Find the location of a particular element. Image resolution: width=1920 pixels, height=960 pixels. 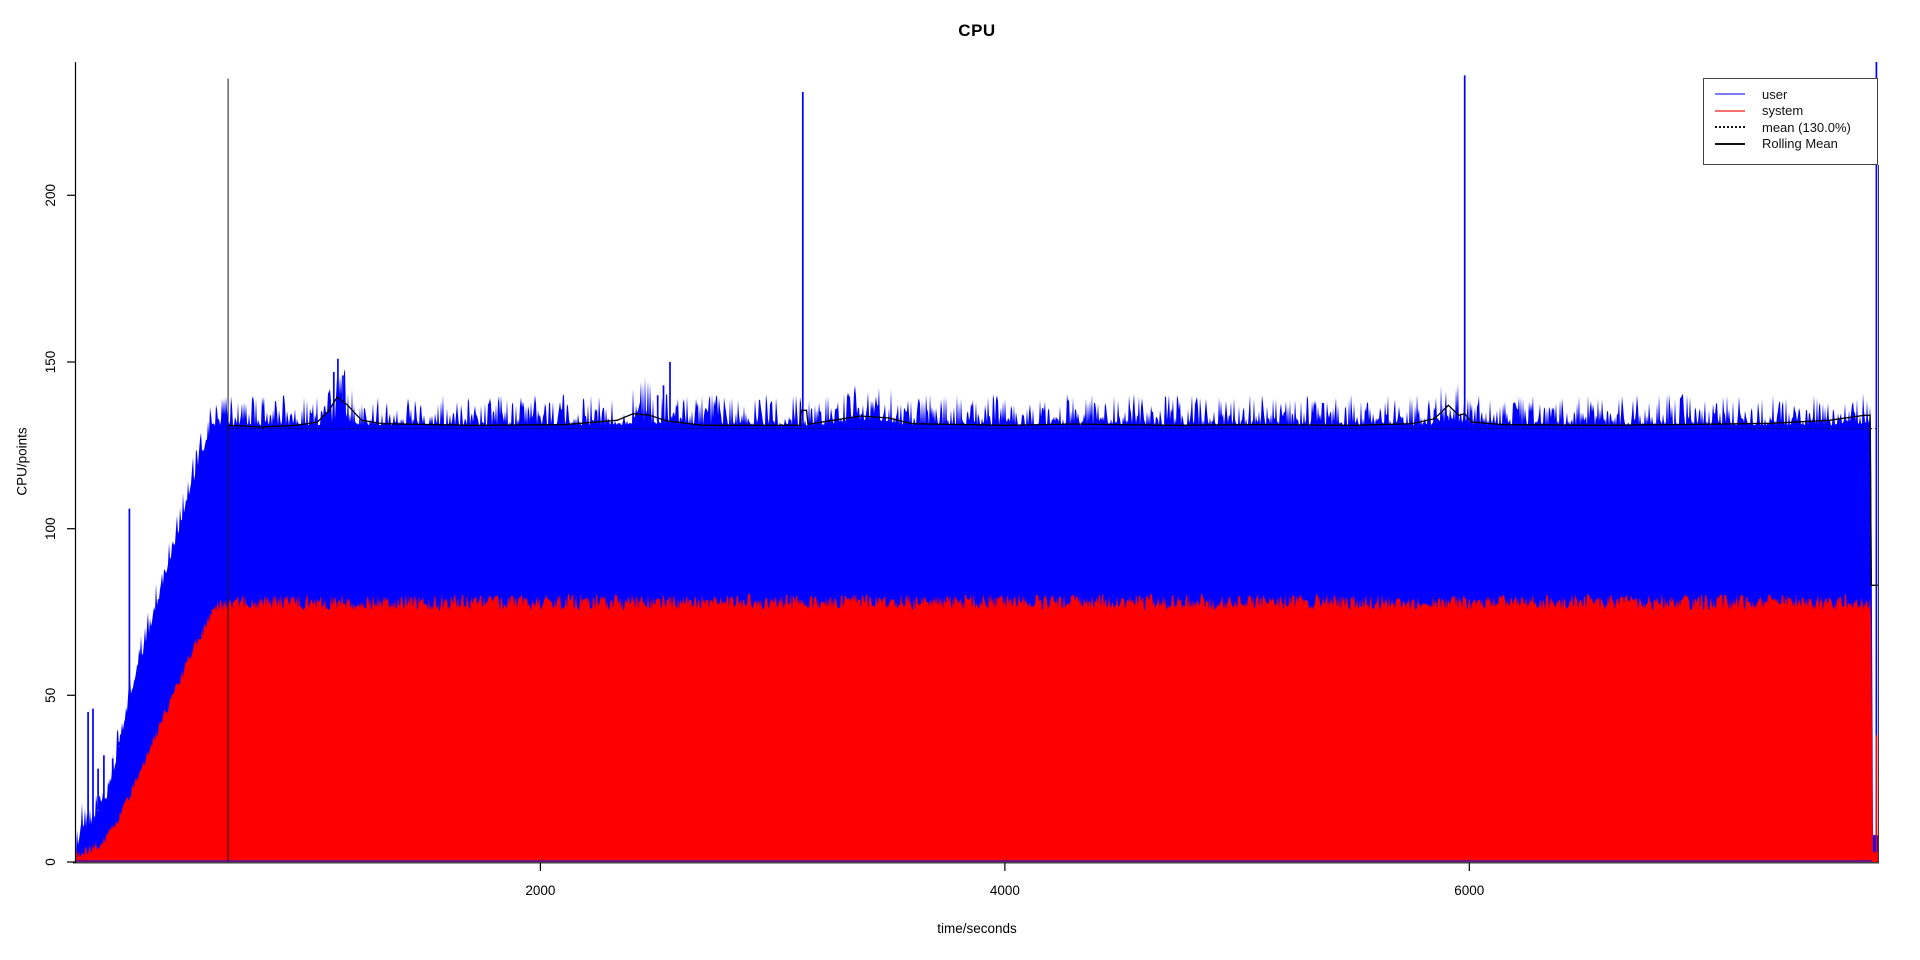

x-tick-label: 6000 is located at coordinates (1469, 890).